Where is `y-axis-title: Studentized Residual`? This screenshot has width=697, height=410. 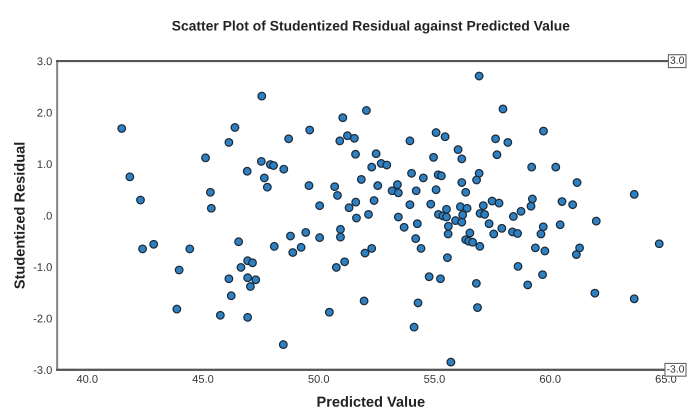
y-axis-title: Studentized Residual is located at coordinates (19, 215).